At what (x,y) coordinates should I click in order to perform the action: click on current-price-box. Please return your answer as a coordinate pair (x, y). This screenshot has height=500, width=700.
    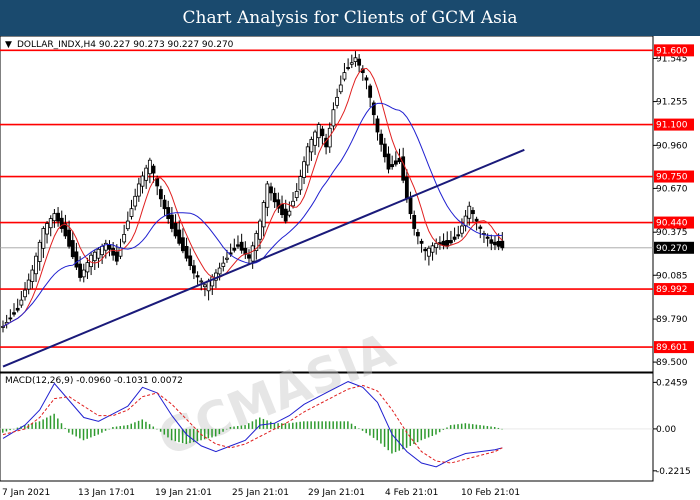
    Looking at the image, I should click on (674, 247).